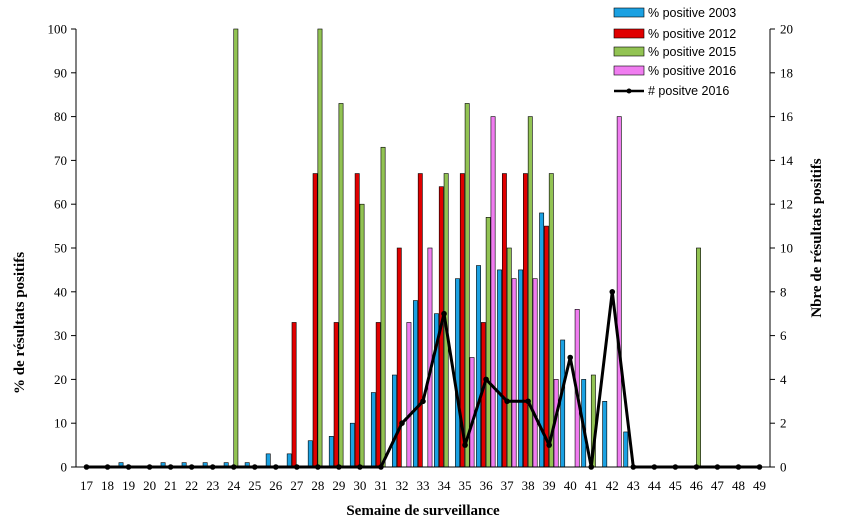  Describe the element at coordinates (783, 379) in the screenshot. I see `y-tick-label-right: 4` at that location.